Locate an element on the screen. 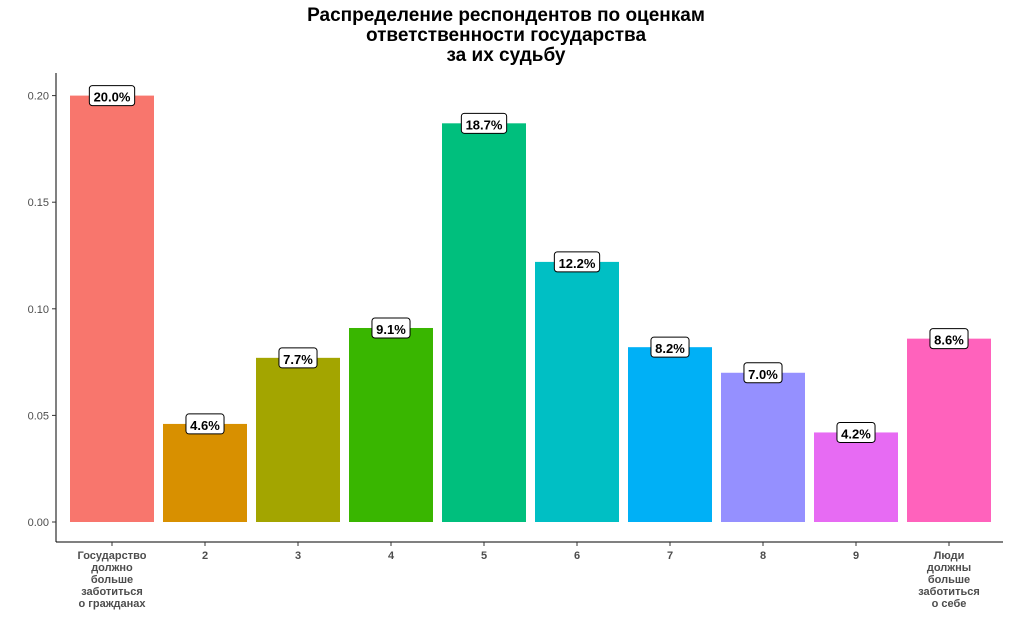  x-tick-label: 4 is located at coordinates (391, 556).